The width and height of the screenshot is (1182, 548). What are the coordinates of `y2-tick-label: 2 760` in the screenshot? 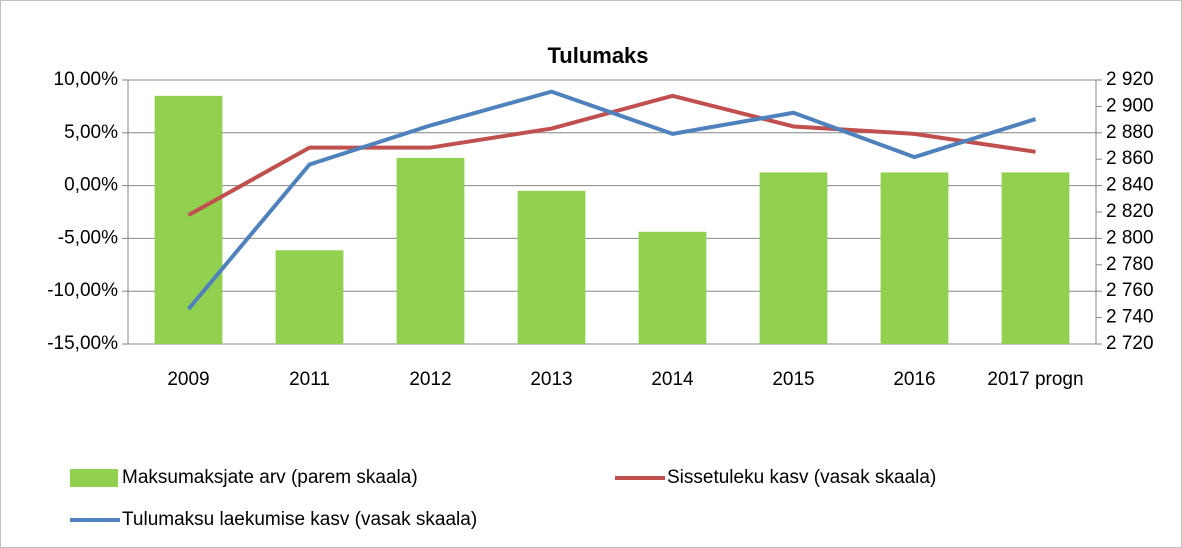 It's located at (1130, 290).